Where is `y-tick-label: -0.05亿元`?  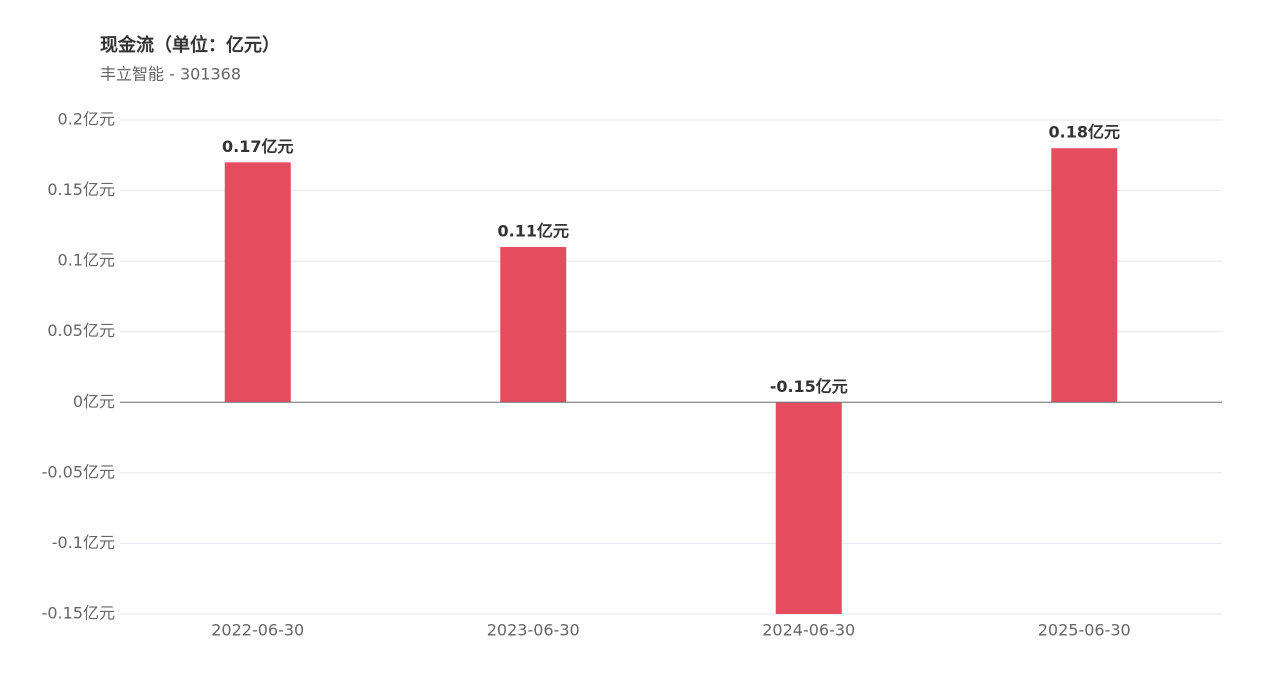
y-tick-label: -0.05亿元 is located at coordinates (78, 471).